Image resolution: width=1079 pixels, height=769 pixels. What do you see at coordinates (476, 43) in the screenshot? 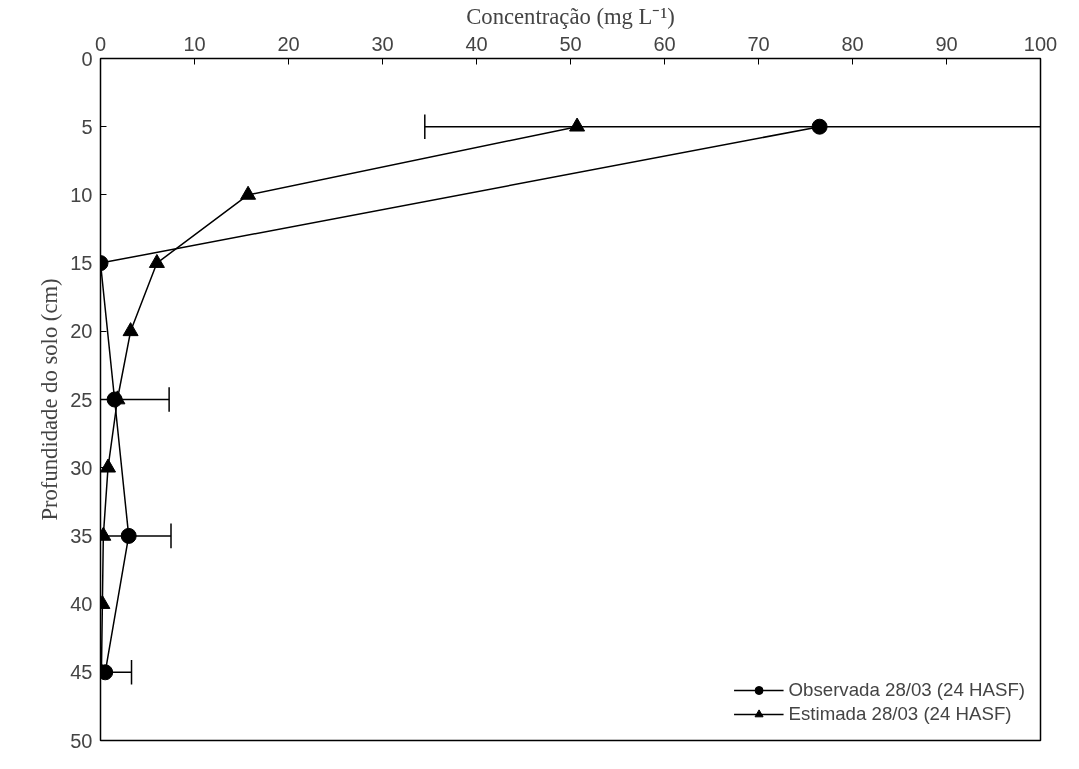
I see `x-tick-label: 40` at bounding box center [476, 43].